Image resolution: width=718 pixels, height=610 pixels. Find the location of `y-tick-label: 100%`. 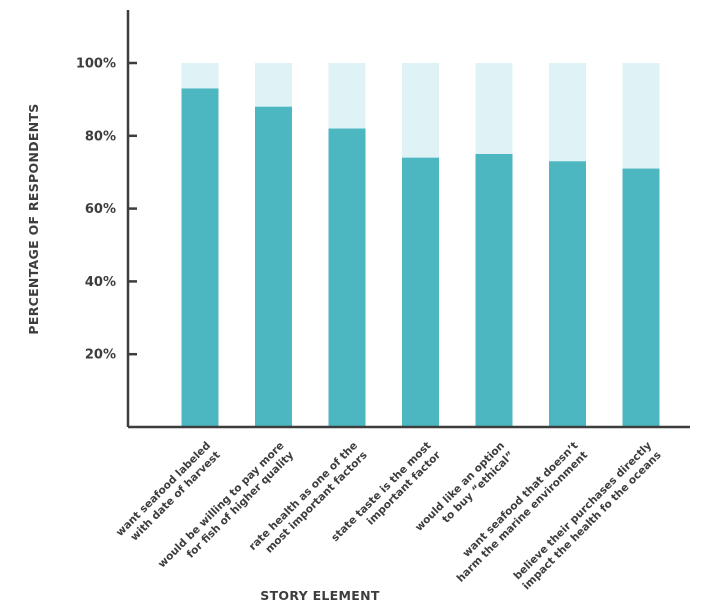

y-tick-label: 100% is located at coordinates (96, 64).